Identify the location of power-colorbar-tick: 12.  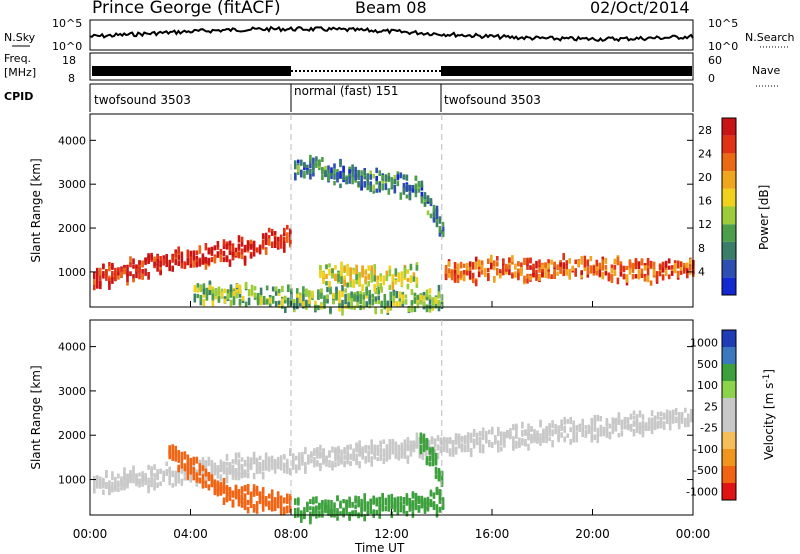
(705, 224).